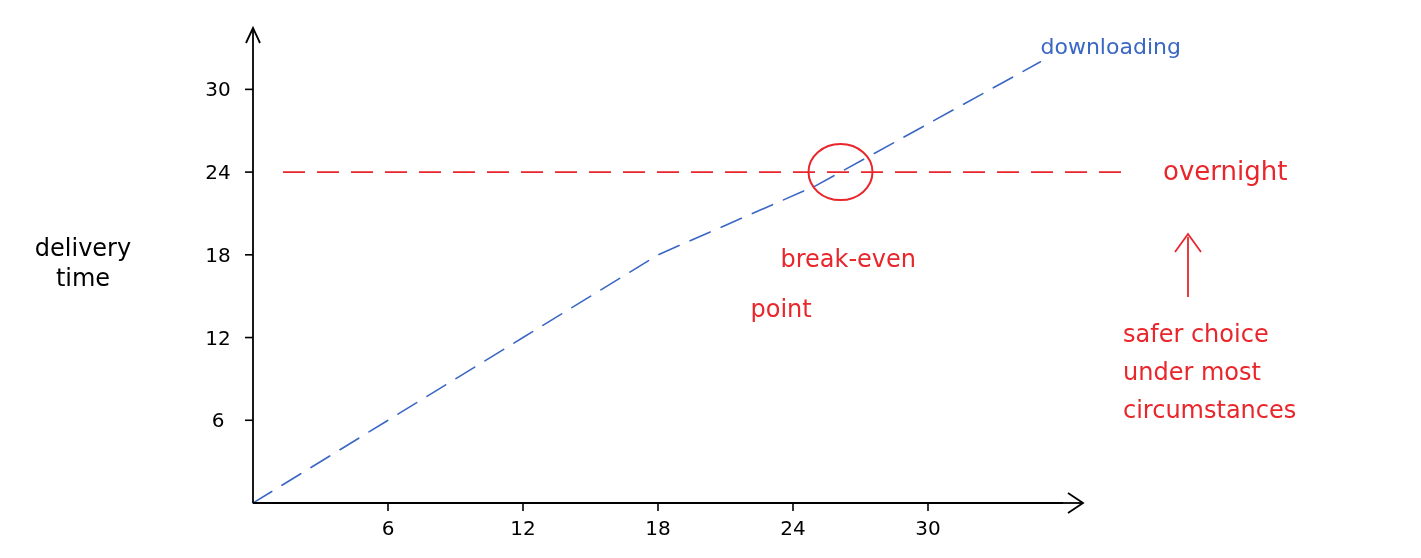 The width and height of the screenshot is (1421, 558). Describe the element at coordinates (1110, 46) in the screenshot. I see `series-label: downloading` at that location.